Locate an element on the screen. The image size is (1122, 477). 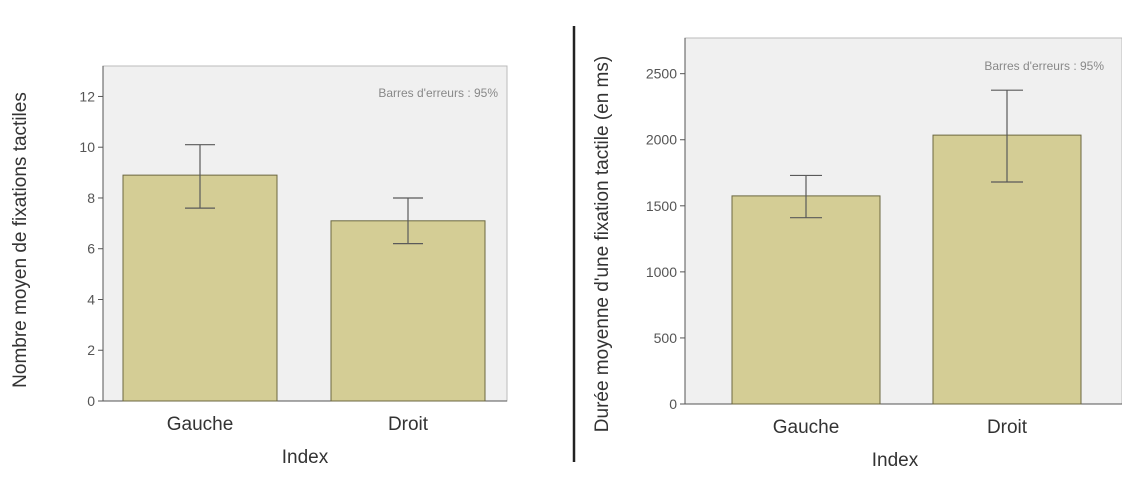
y-tick-label: 12 is located at coordinates (87, 96).